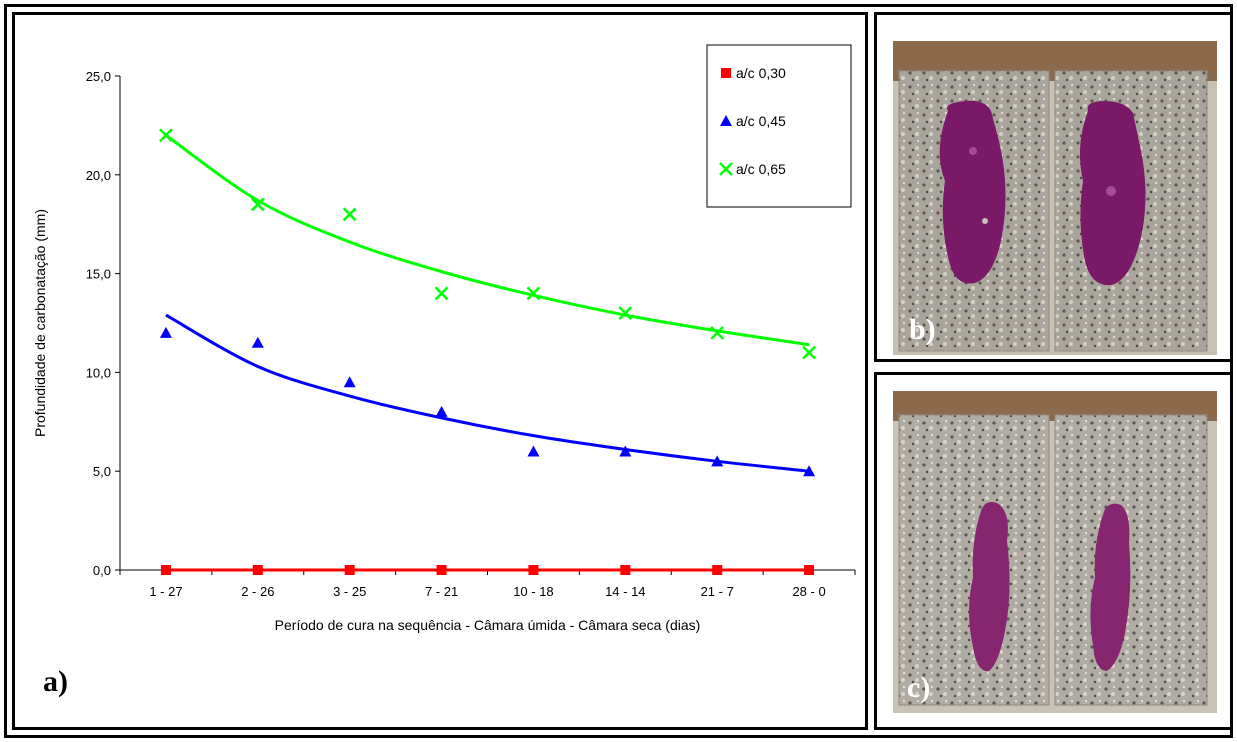 The image size is (1237, 742). I want to click on y-tick-label: 0,0, so click(102, 570).